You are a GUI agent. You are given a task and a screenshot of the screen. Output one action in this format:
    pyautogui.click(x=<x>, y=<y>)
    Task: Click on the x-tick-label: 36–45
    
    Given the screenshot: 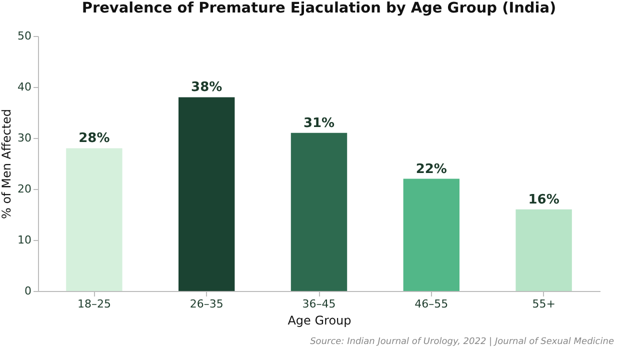 What is the action you would take?
    pyautogui.click(x=319, y=304)
    